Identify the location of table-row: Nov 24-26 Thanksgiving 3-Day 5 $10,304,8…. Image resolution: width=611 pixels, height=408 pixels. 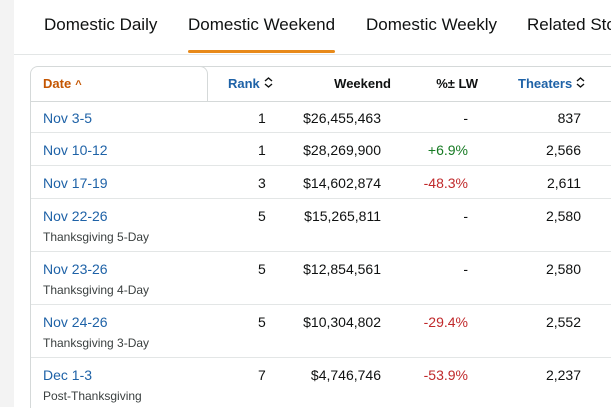
(321, 331).